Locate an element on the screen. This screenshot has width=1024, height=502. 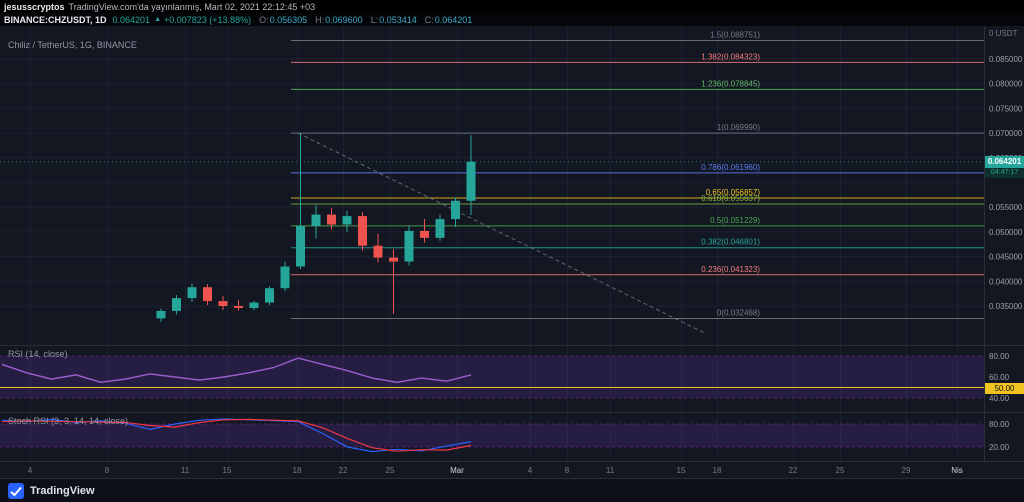
fib-label: 1(0.069990) is located at coordinates (738, 127).